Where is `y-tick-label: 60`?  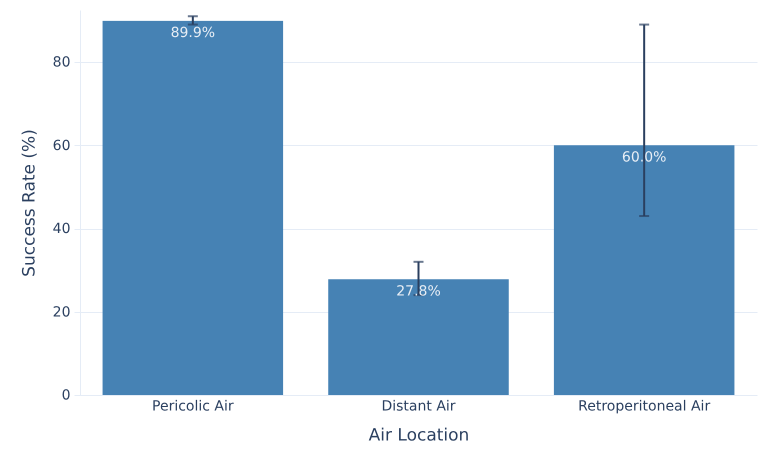
y-tick-label: 60 is located at coordinates (61, 146).